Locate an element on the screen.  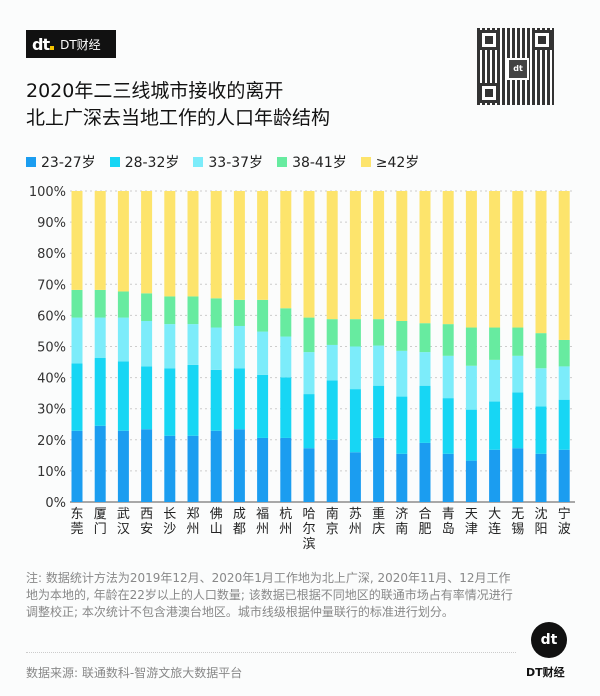
dt-logo-badge-icon: dt is located at coordinates (549, 640).